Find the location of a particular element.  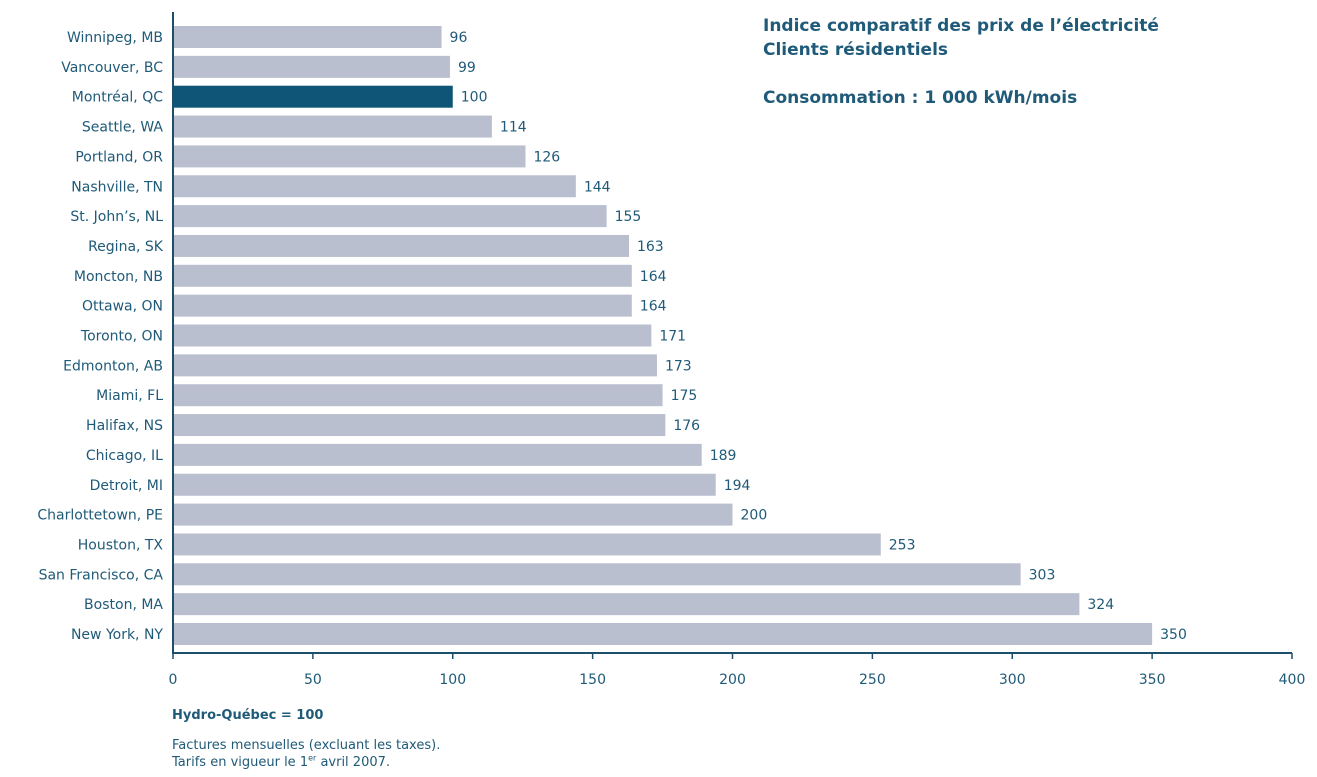

category-label: Charlottetown, PE is located at coordinates (100, 516).